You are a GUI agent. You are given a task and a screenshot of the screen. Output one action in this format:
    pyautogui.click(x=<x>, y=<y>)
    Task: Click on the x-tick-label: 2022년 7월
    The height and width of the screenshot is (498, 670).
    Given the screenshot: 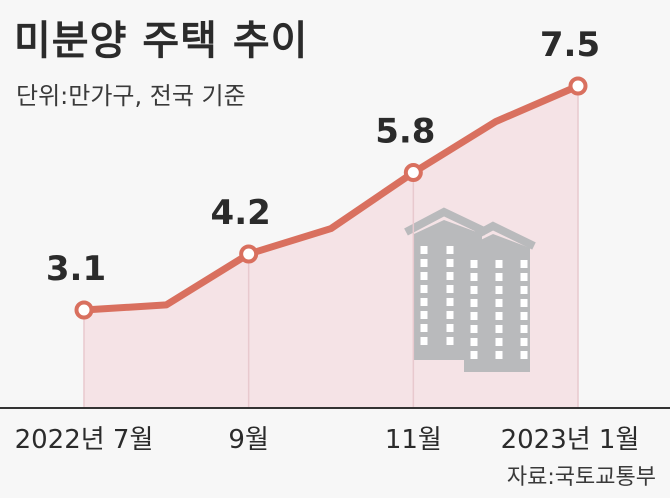 What is the action you would take?
    pyautogui.click(x=84, y=440)
    